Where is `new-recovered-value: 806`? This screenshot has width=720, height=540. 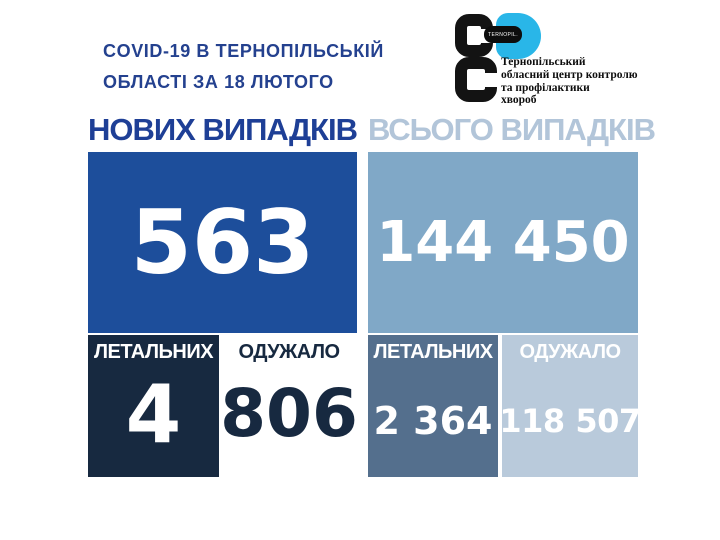
new-recovered-value: 806 is located at coordinates (289, 413).